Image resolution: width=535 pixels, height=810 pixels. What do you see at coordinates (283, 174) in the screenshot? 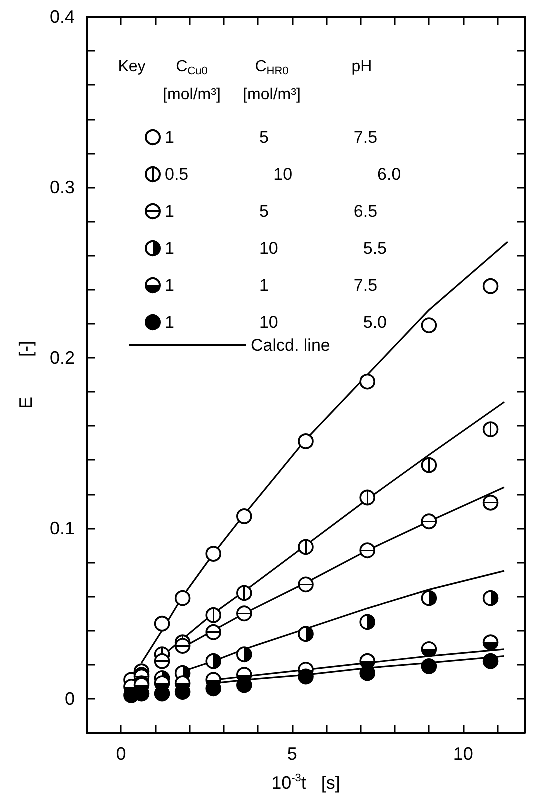
I see `legend-label: 0.5 10 6.0` at bounding box center [283, 174].